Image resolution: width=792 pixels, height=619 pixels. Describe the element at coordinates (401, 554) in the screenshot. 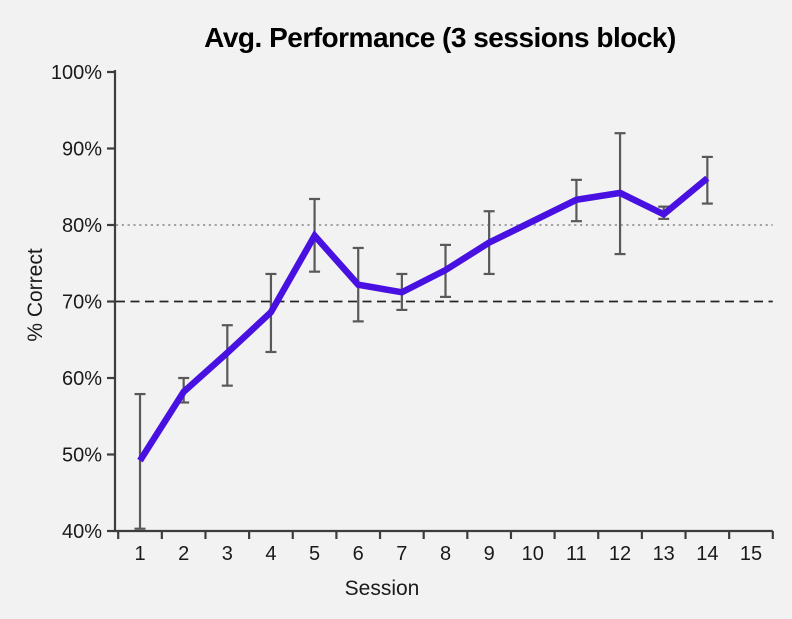

I see `x-tick-label: 7` at that location.